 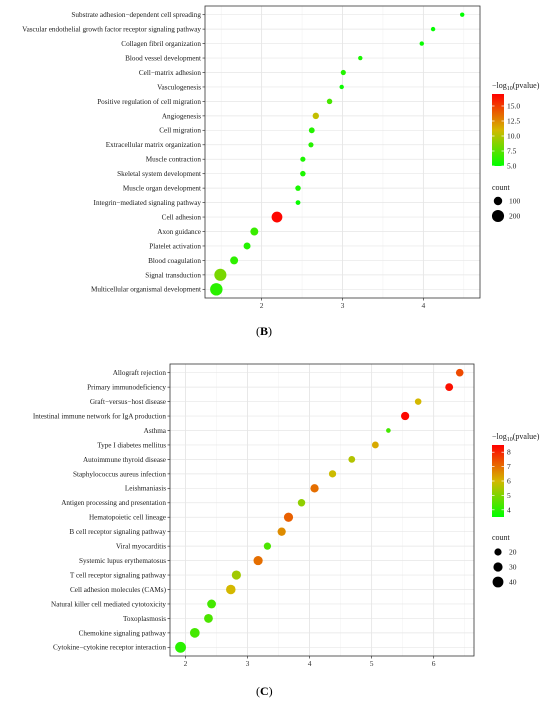 I want to click on term-label: Extracellular matrix organization, so click(x=154, y=145).